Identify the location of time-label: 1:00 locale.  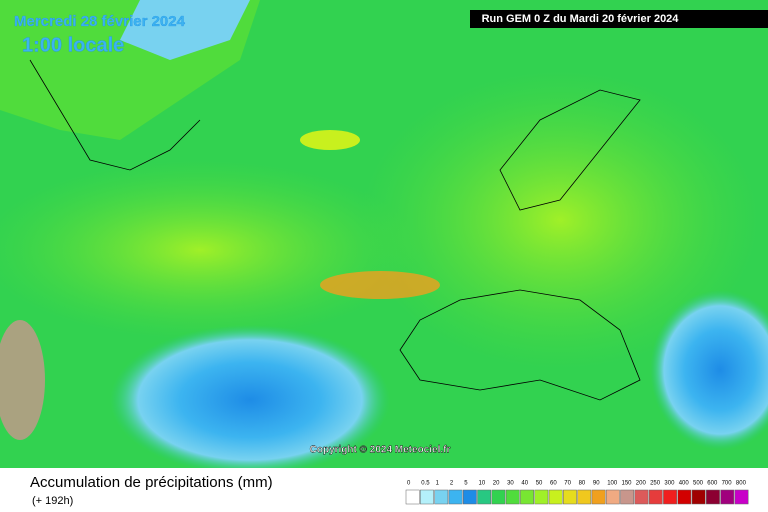
(73, 45).